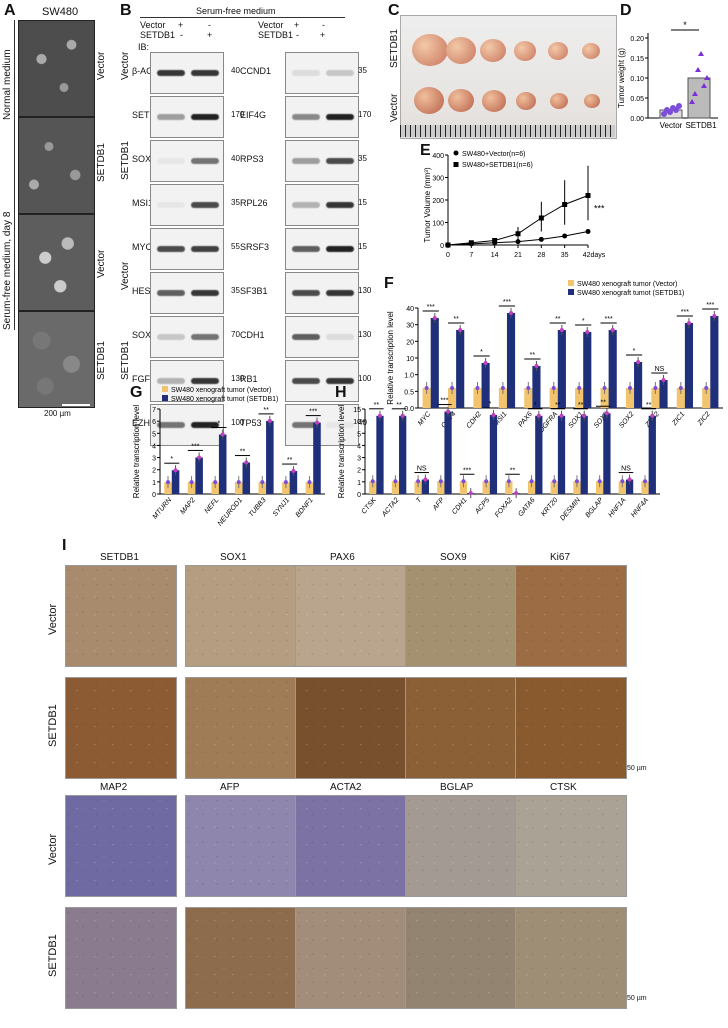 This screenshot has width=728, height=1028. Describe the element at coordinates (236, 11) in the screenshot. I see `panel-b-header: Serum-free medium` at that location.